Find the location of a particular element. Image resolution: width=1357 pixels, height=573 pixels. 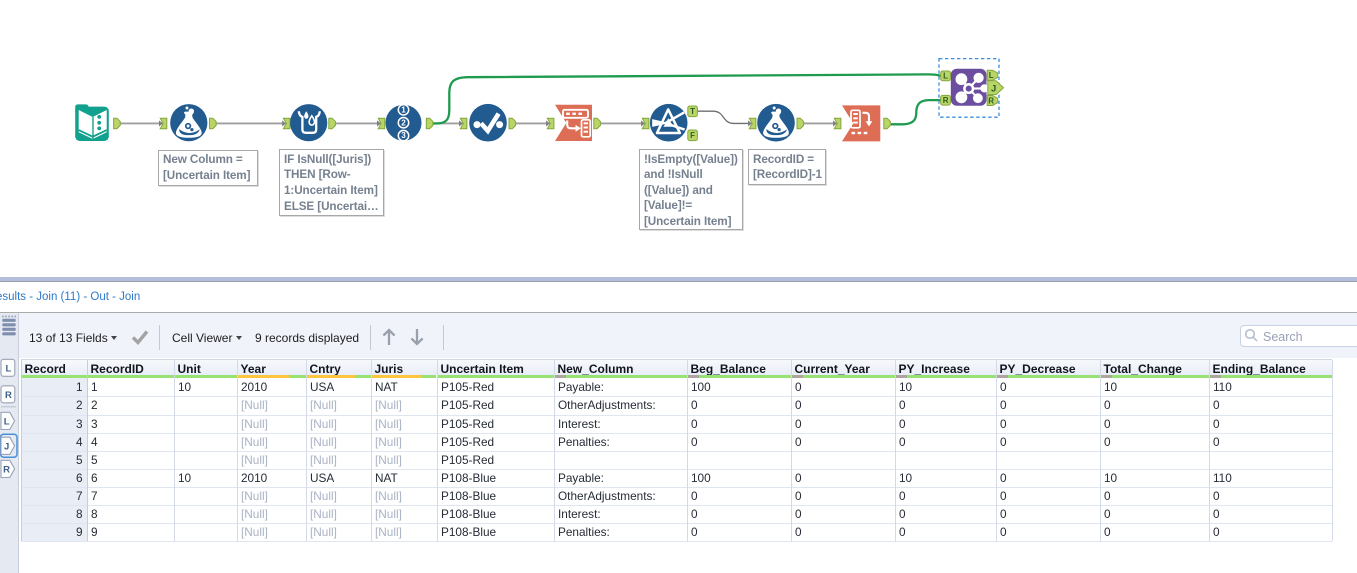

svg-text: 1 is located at coordinates (403, 109).